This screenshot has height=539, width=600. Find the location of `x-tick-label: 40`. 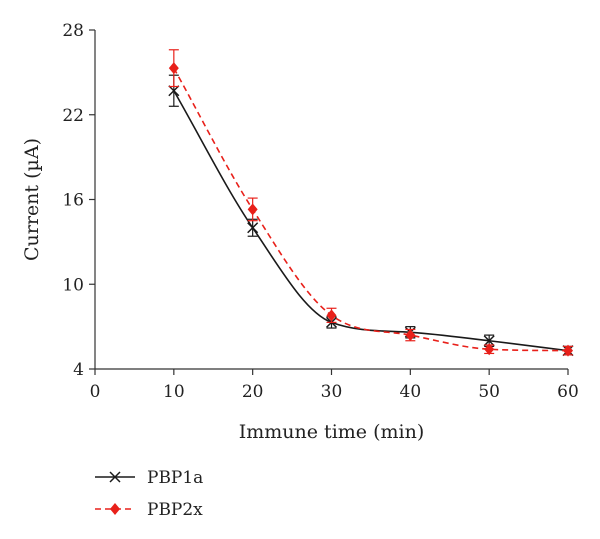

x-tick-label: 40 is located at coordinates (411, 392).